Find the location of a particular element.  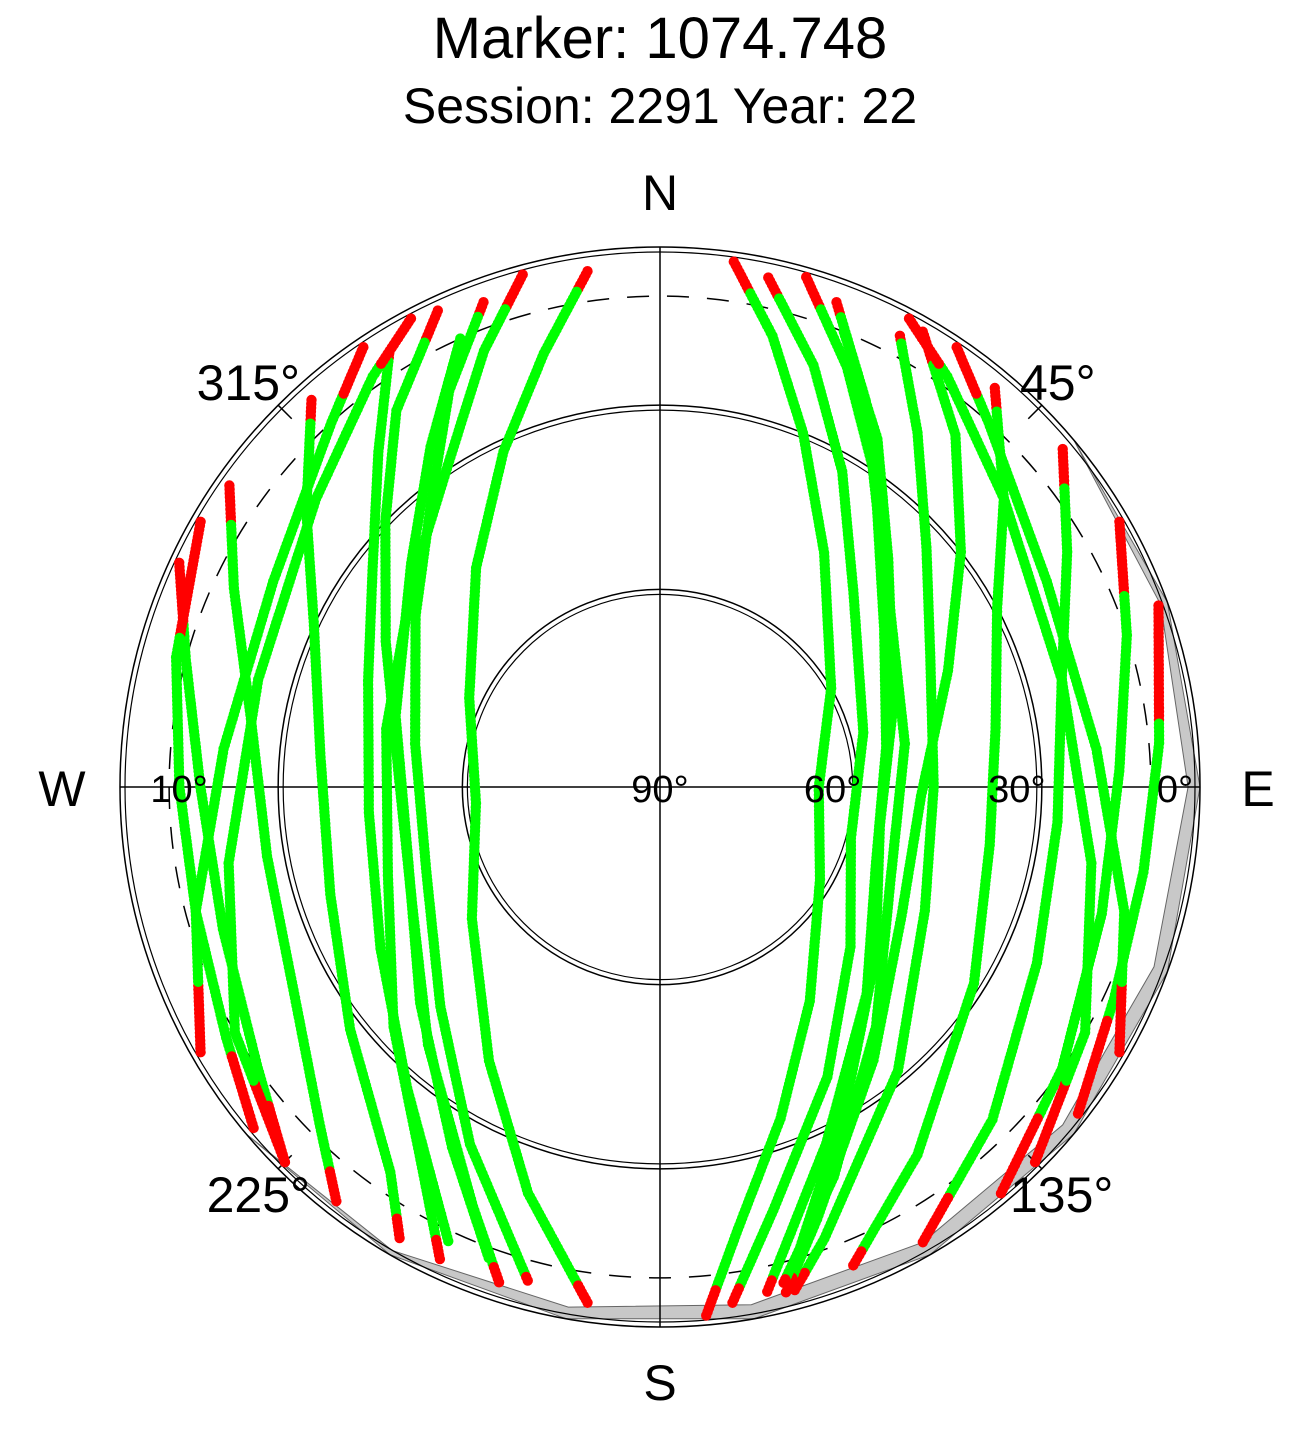

chart-subtitle: Session: 2291 Year: 22 is located at coordinates (660, 106).